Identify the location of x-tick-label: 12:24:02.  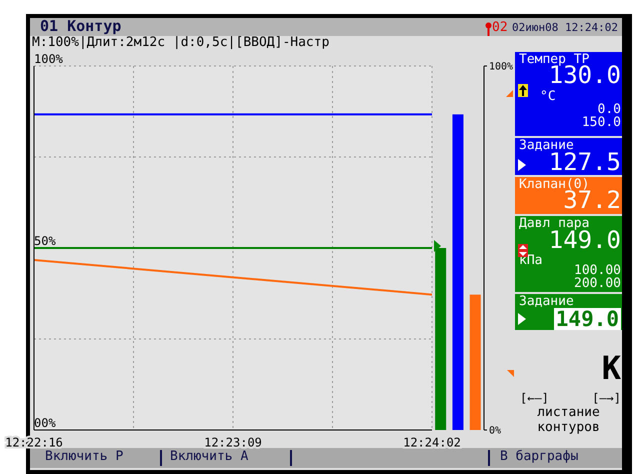
(432, 443).